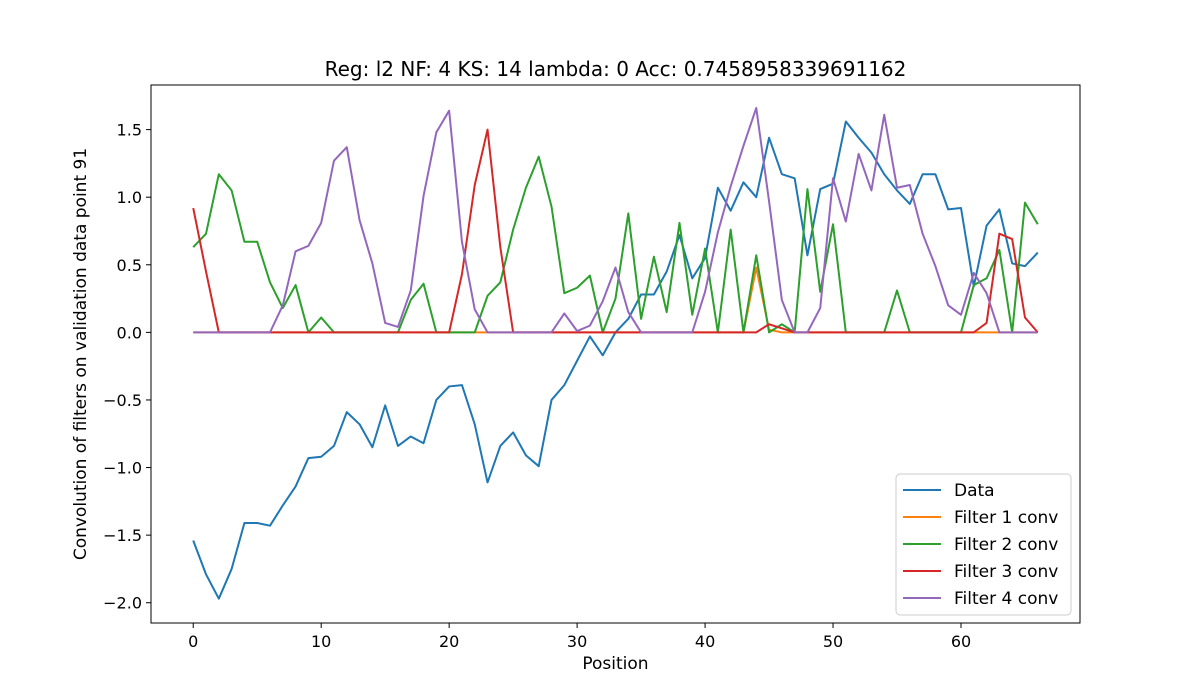 The height and width of the screenshot is (700, 1200). Describe the element at coordinates (122, 400) in the screenshot. I see `y-tick-label: −0.5` at that location.